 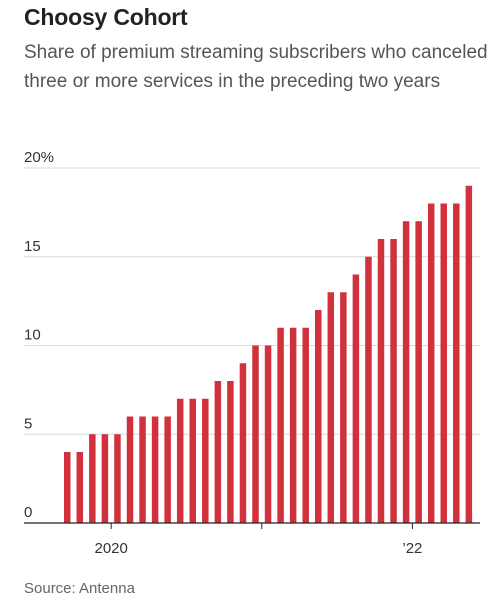 I want to click on x-tick-label-1: ’22, so click(x=412, y=548).